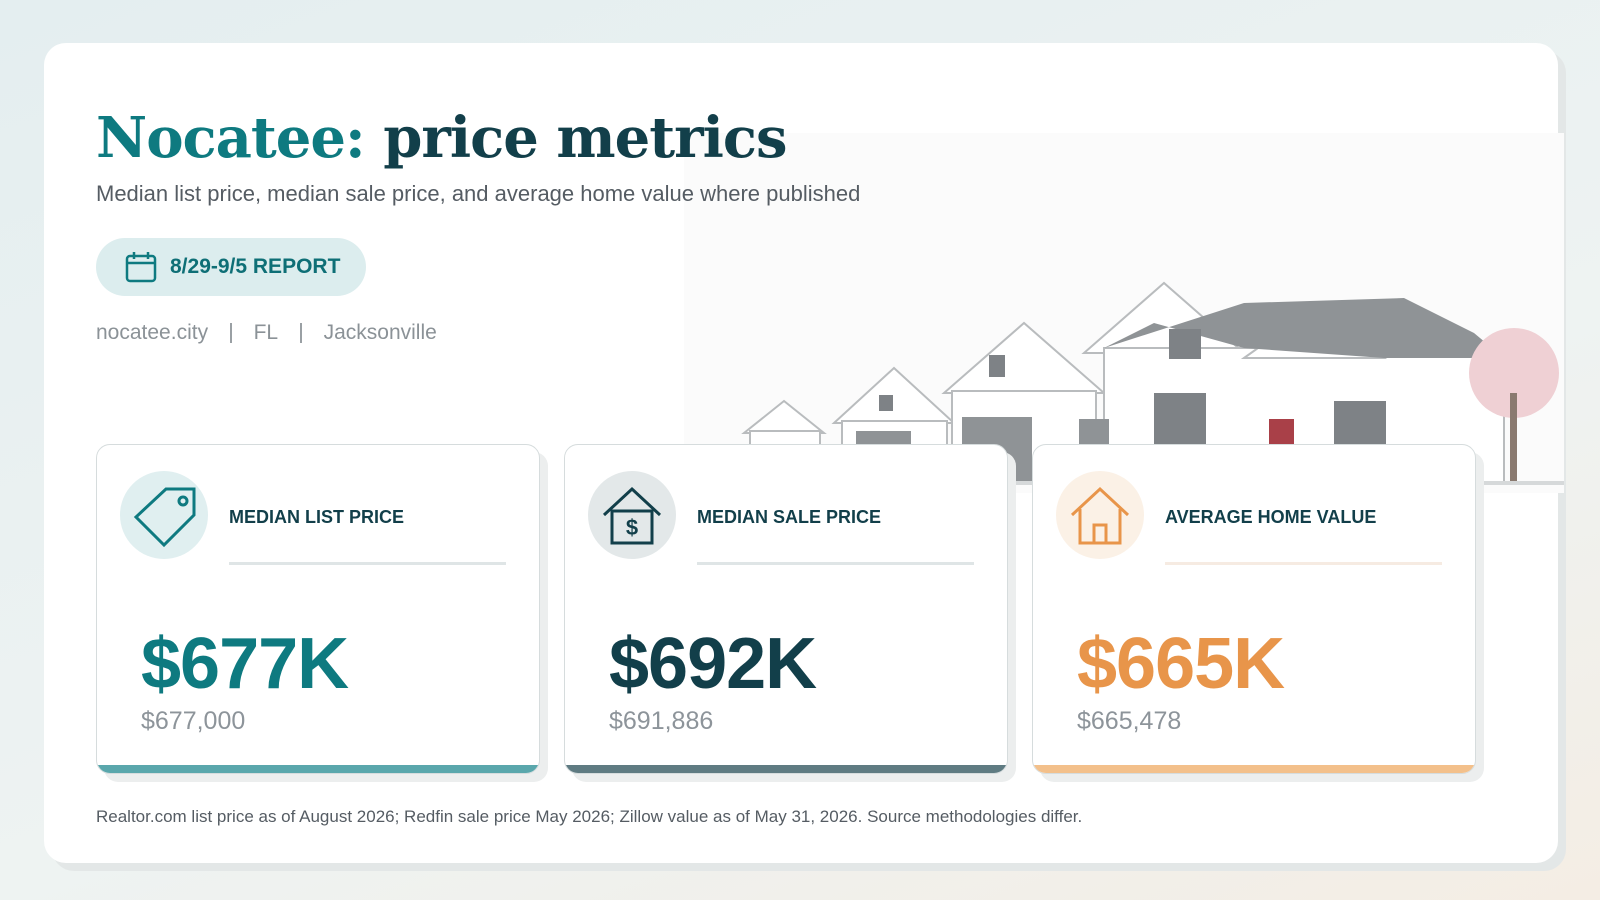 The image size is (1600, 900). What do you see at coordinates (318, 609) in the screenshot?
I see `metric-card: MEDIAN LIST PRICE $677K $677,000` at bounding box center [318, 609].